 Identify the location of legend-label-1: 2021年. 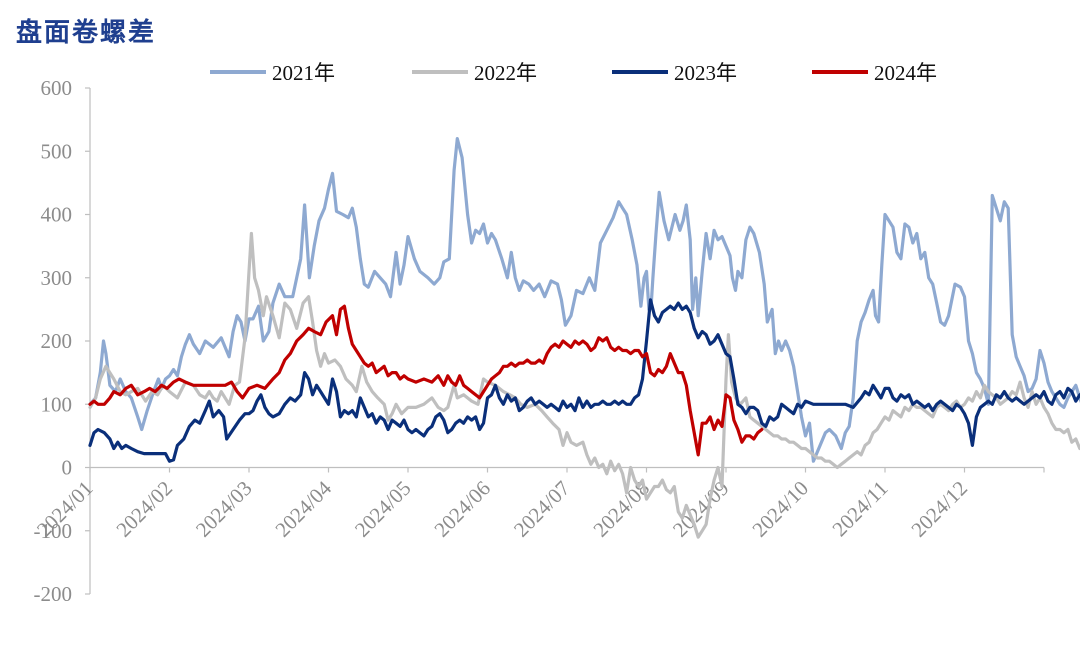
(303, 73).